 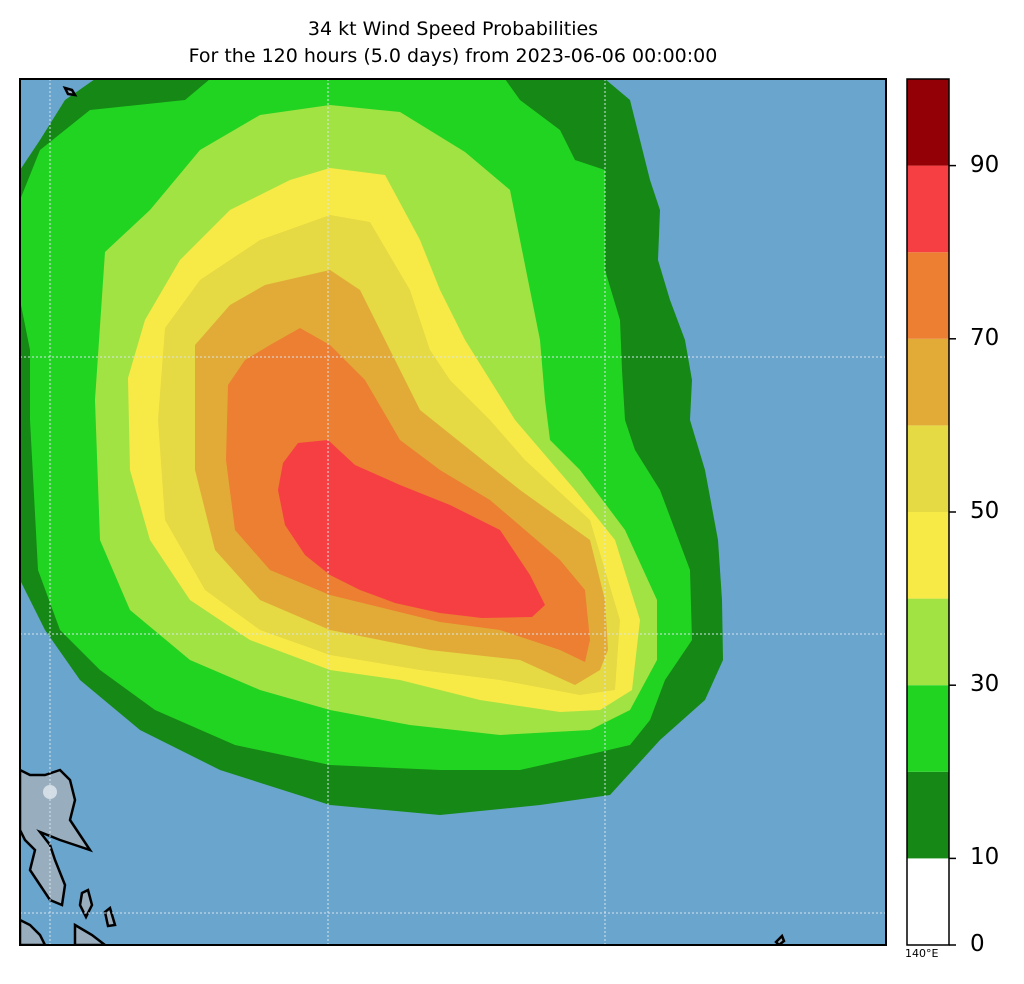 What do you see at coordinates (64, 856) in the screenshot?
I see `land-mass` at bounding box center [64, 856].